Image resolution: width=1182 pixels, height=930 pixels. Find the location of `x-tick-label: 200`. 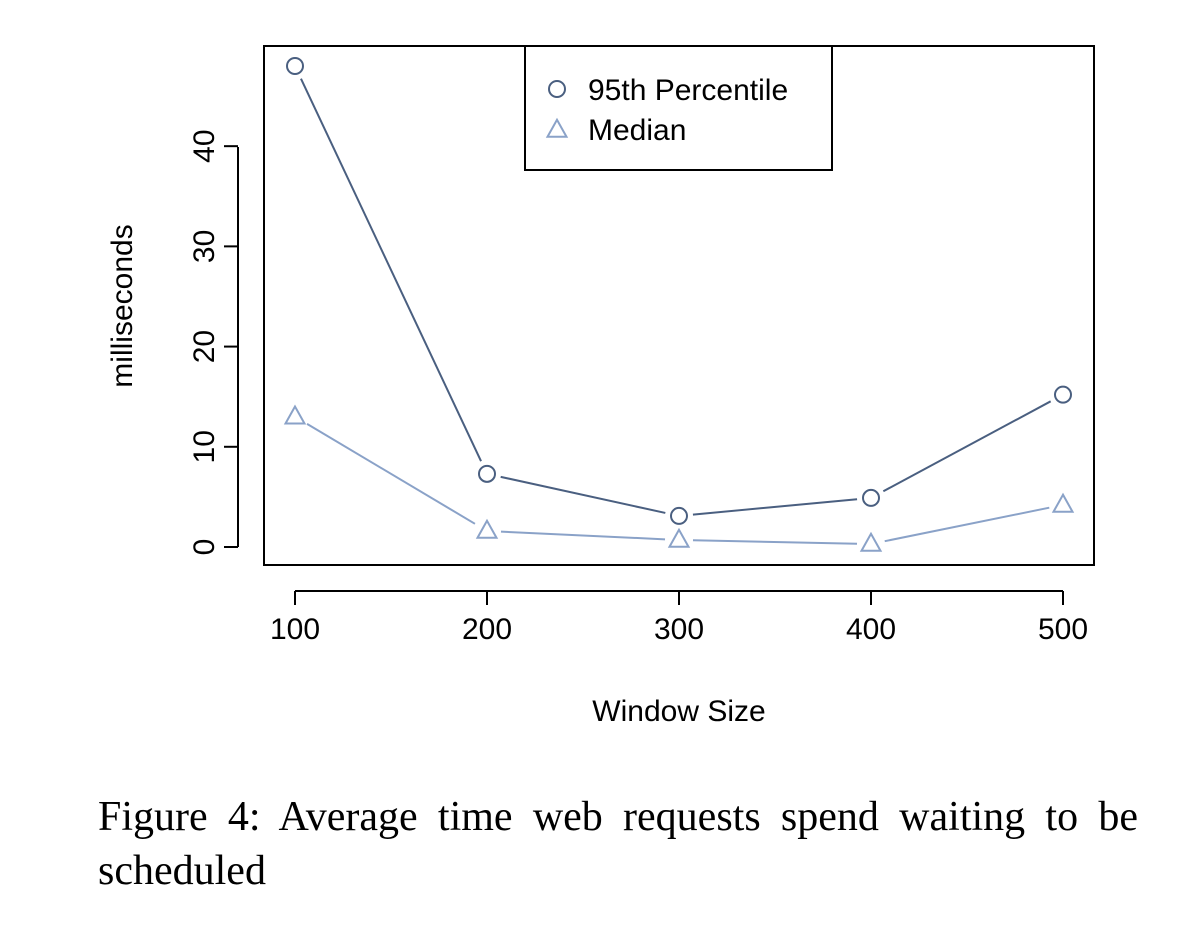

x-tick-label: 200 is located at coordinates (487, 629).